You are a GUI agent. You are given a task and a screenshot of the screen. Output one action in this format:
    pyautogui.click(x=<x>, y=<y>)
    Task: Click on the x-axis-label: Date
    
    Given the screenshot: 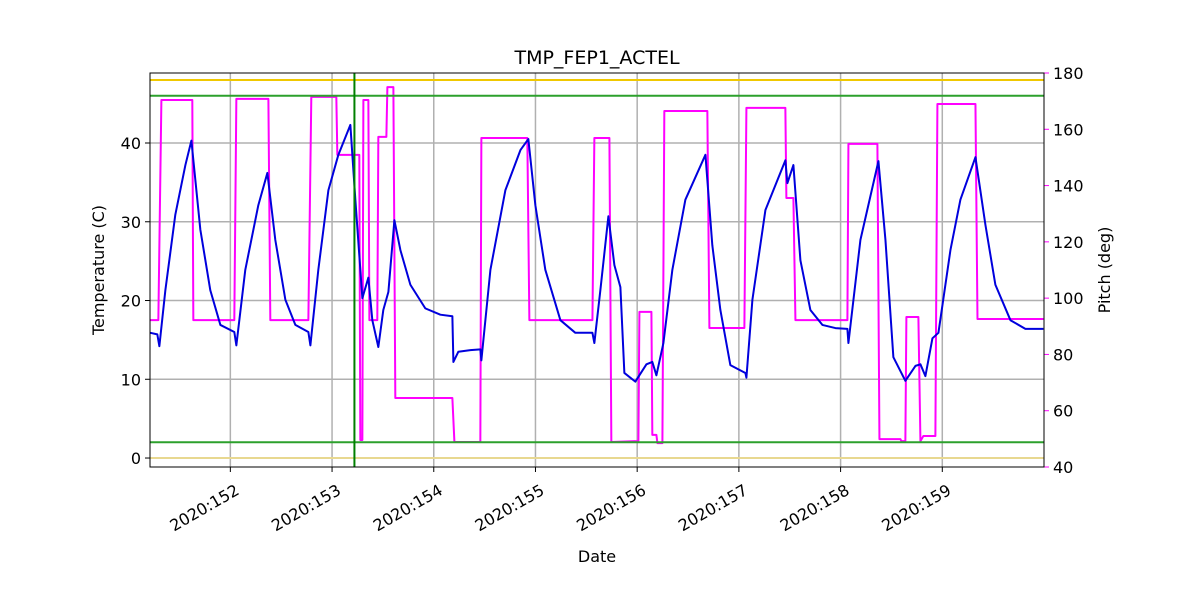 What is the action you would take?
    pyautogui.click(x=597, y=556)
    